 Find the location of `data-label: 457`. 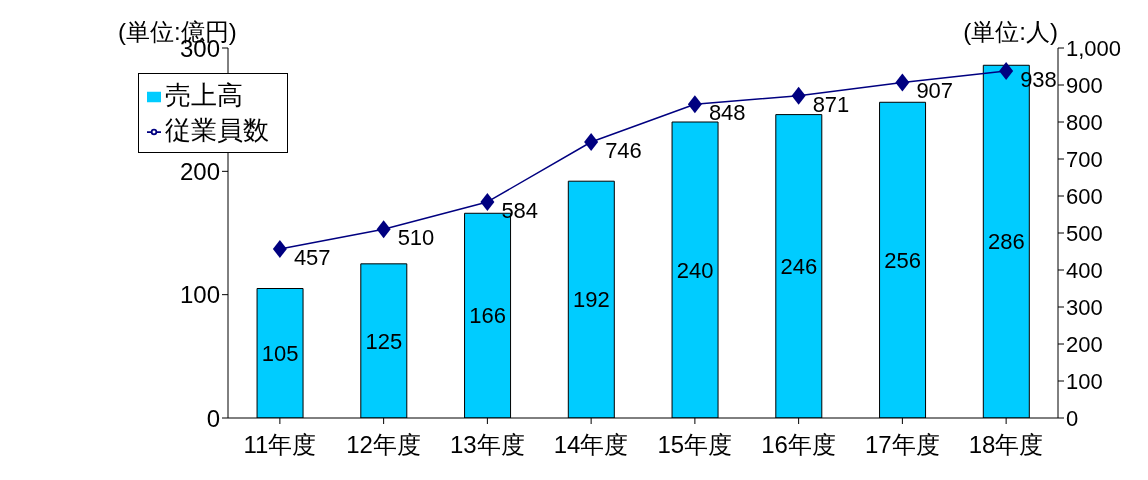

data-label: 457 is located at coordinates (312, 257).